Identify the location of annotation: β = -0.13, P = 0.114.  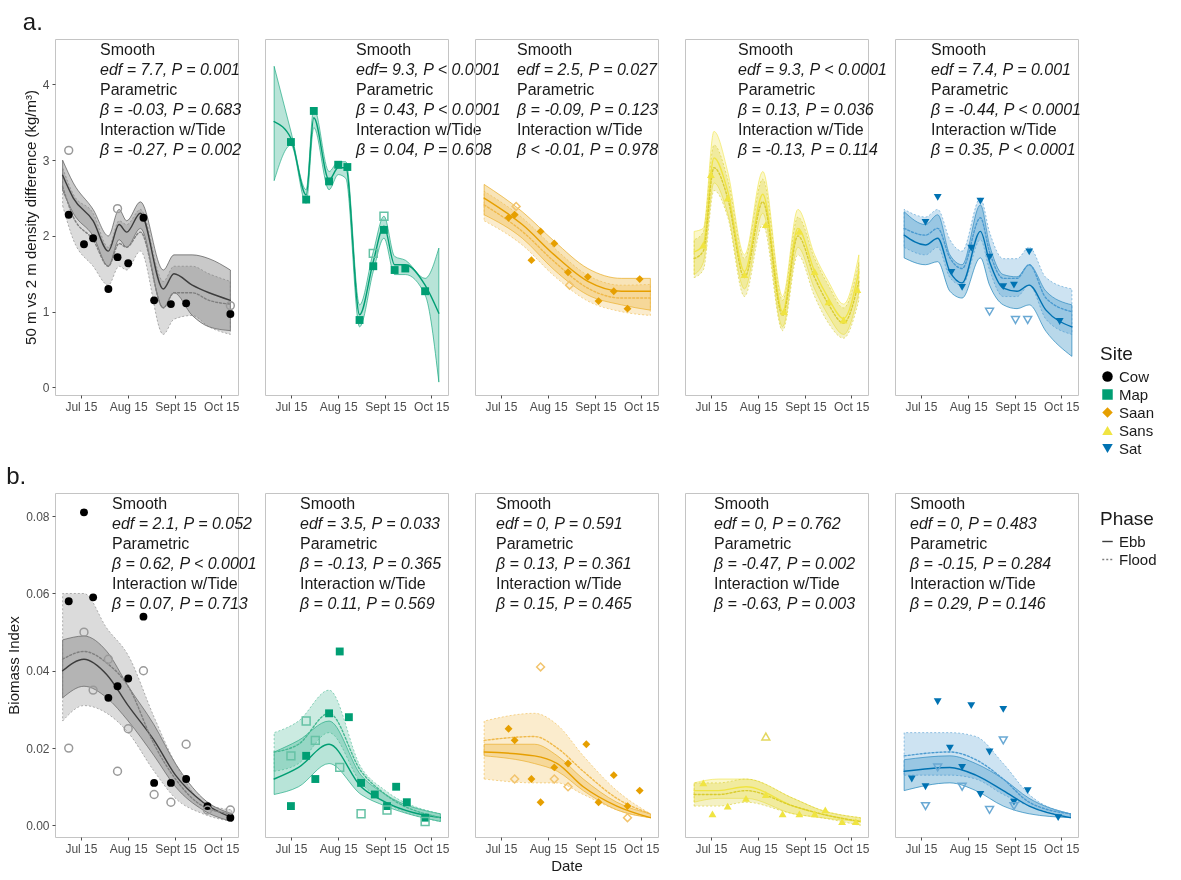
(807, 149).